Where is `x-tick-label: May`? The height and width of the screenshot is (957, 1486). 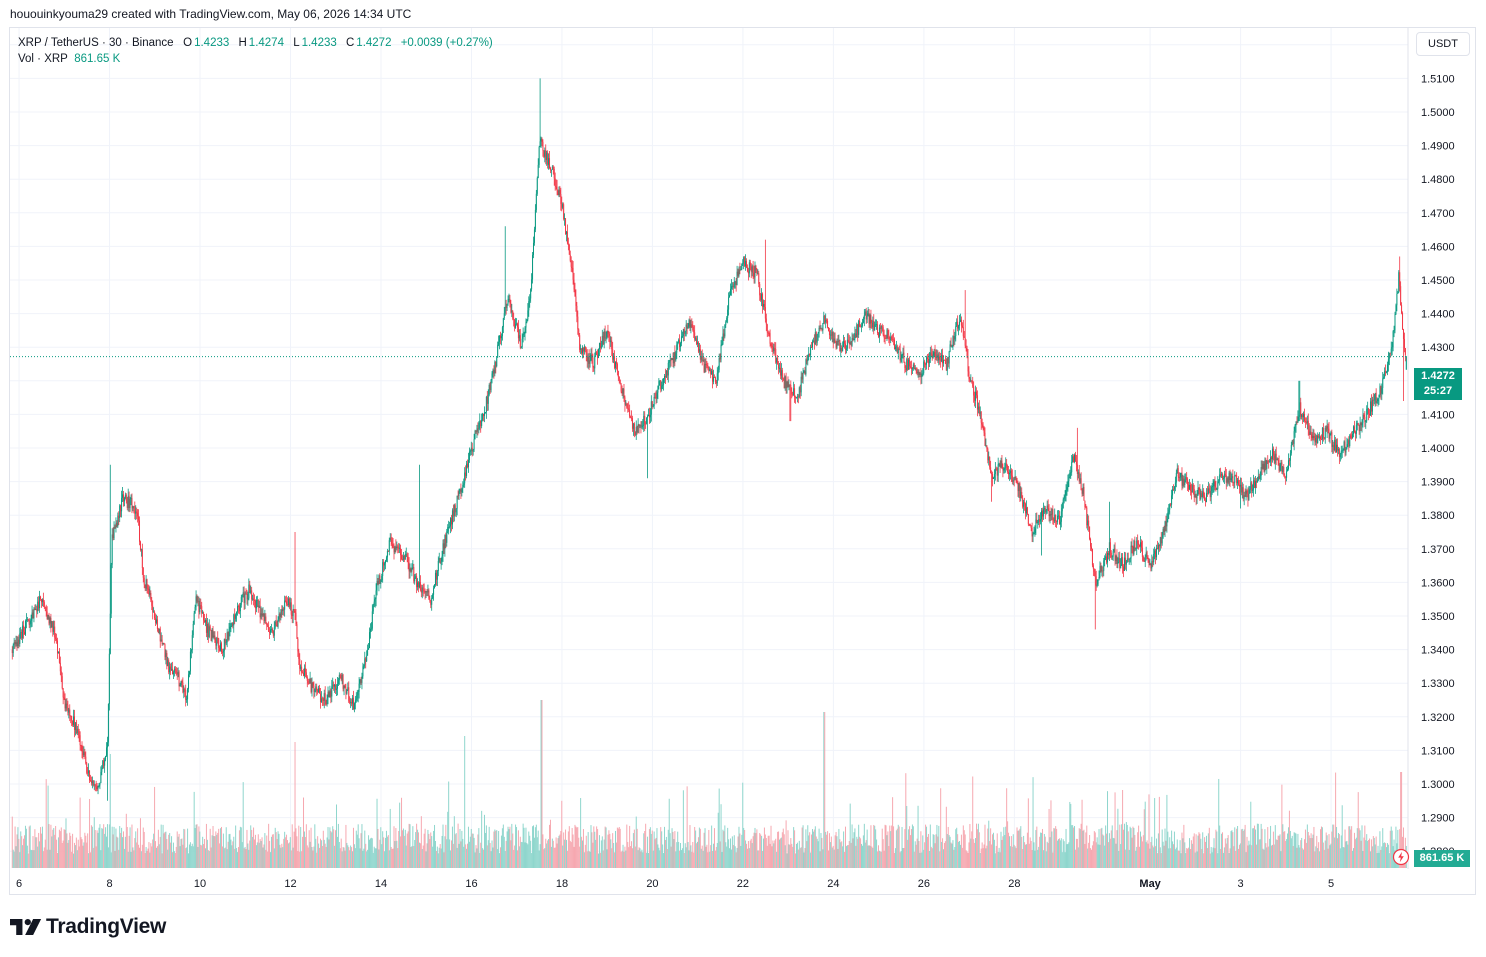 x-tick-label: May is located at coordinates (1150, 884).